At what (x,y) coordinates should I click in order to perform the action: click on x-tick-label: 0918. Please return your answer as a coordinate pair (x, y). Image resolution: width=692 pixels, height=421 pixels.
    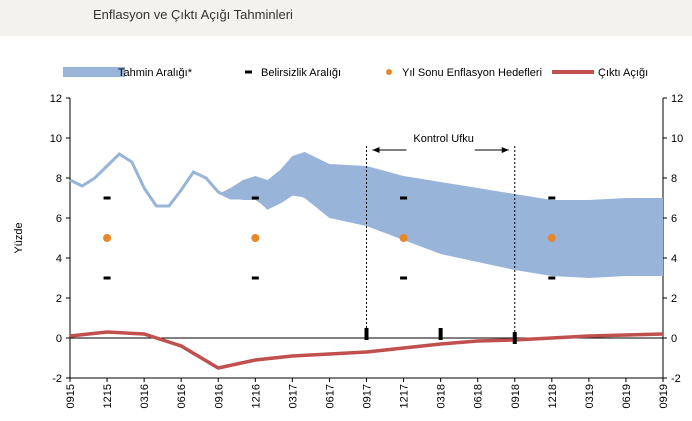
    Looking at the image, I should click on (516, 396).